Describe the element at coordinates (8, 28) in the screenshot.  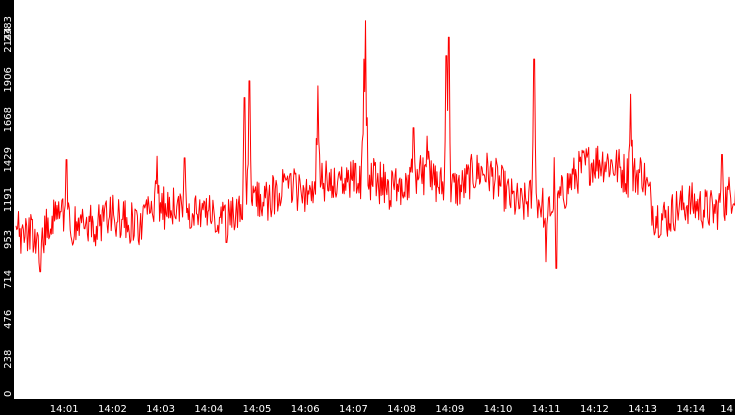
I see `y-tick-label: 2383` at that location.